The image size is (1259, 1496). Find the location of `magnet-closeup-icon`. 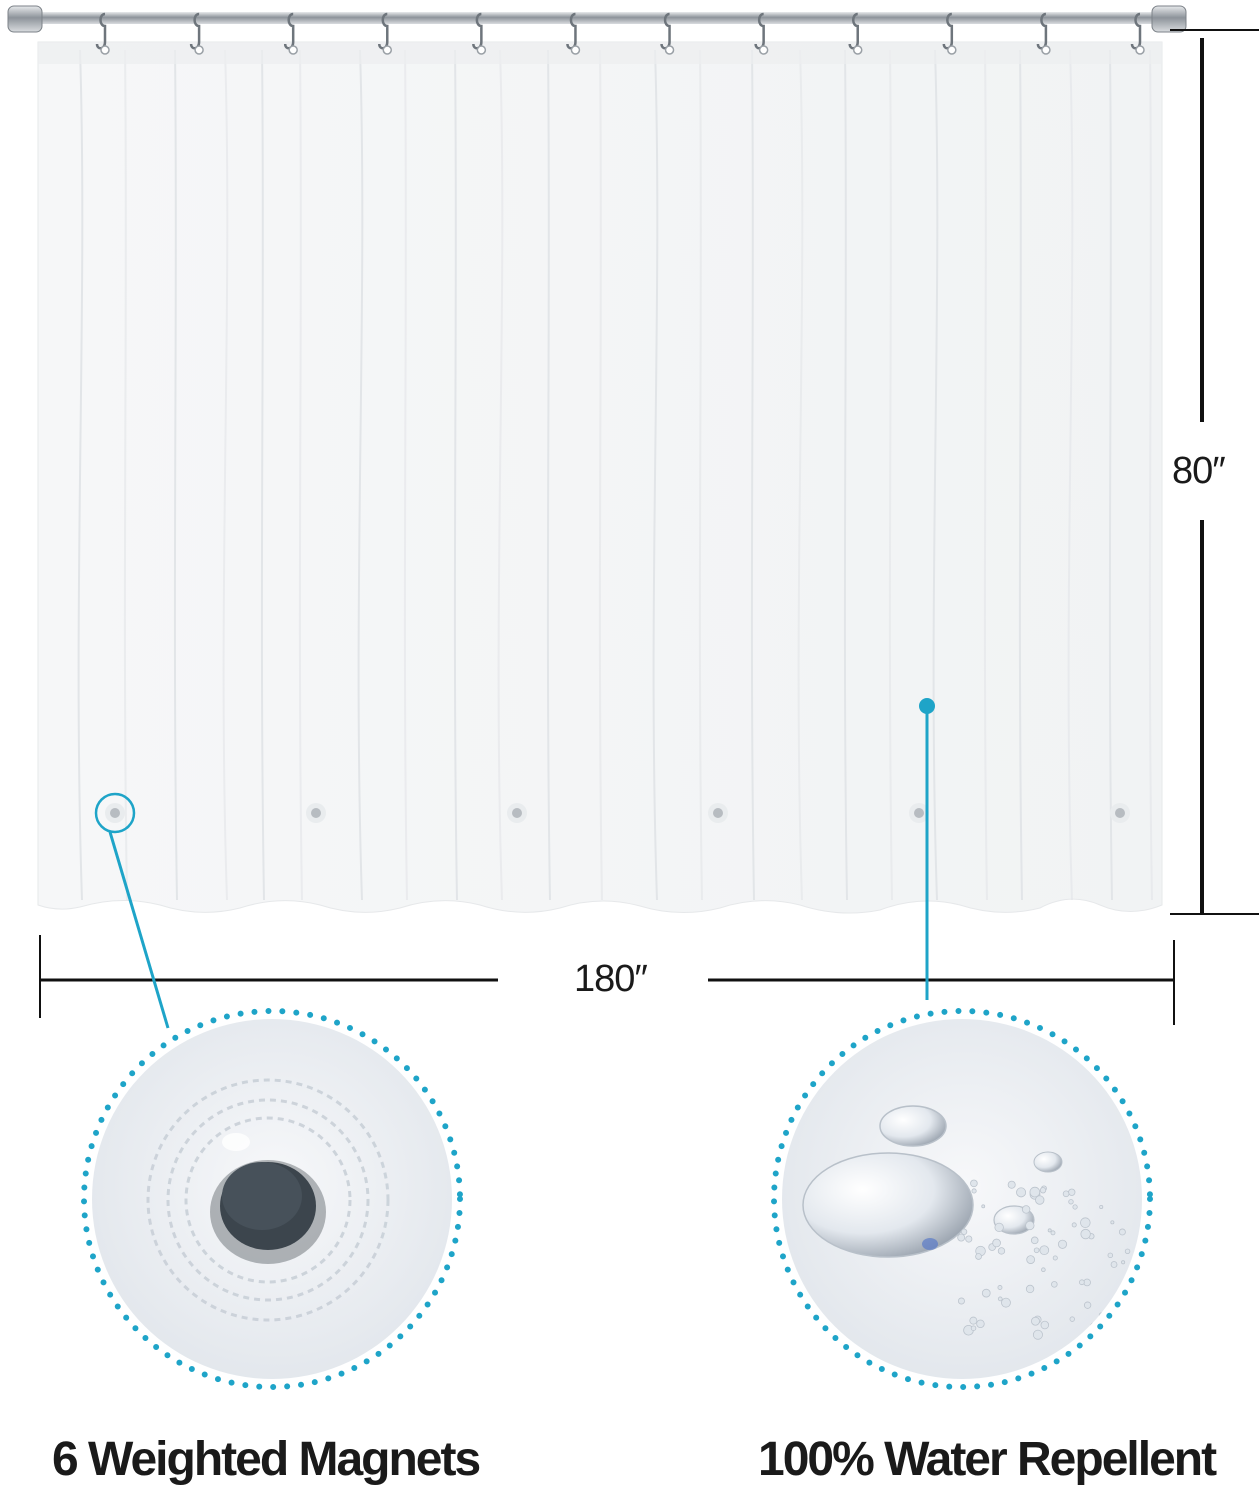

magnet-closeup-icon is located at coordinates (272, 1199).